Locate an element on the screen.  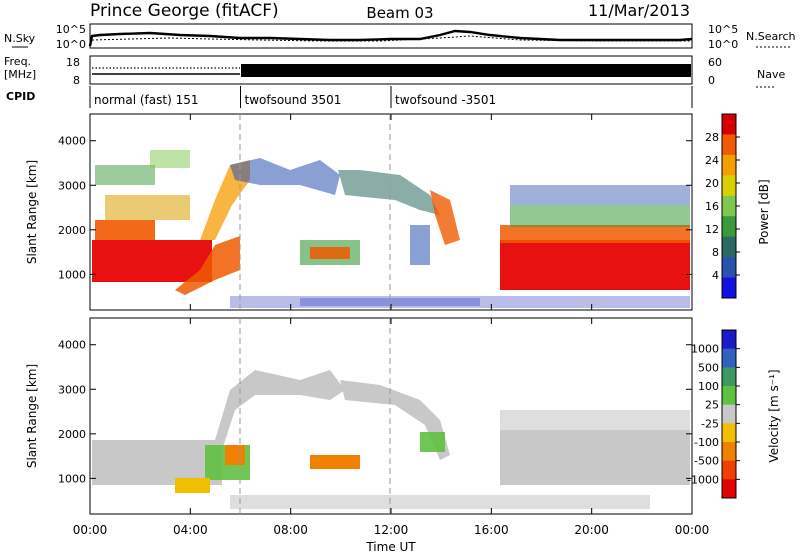
freq-tick-bottom: 8 is located at coordinates (76, 80).